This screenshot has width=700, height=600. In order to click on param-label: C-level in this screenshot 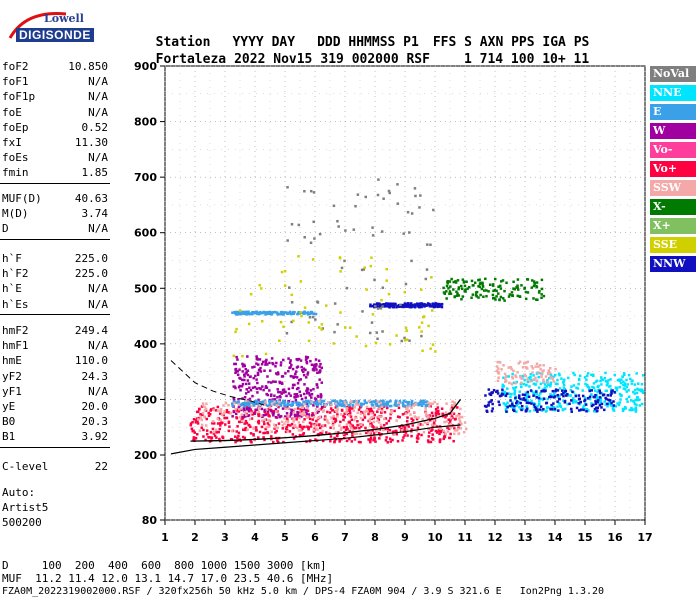, I will do `click(25, 466)`.